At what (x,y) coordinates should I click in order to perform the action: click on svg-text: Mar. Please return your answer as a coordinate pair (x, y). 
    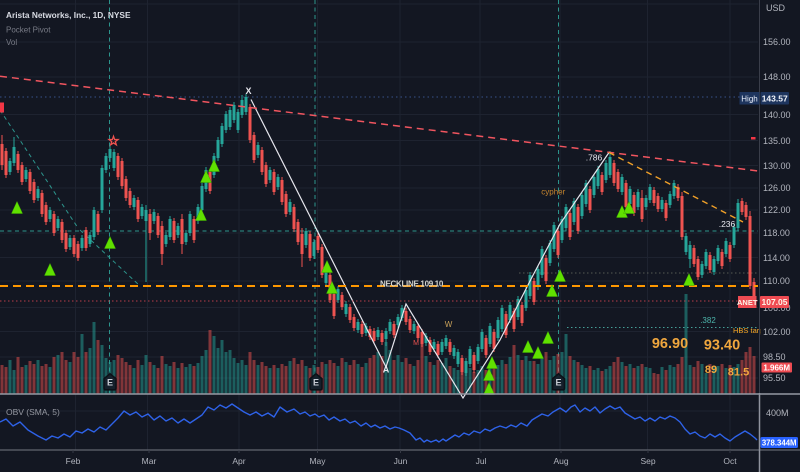
    Looking at the image, I should click on (149, 461).